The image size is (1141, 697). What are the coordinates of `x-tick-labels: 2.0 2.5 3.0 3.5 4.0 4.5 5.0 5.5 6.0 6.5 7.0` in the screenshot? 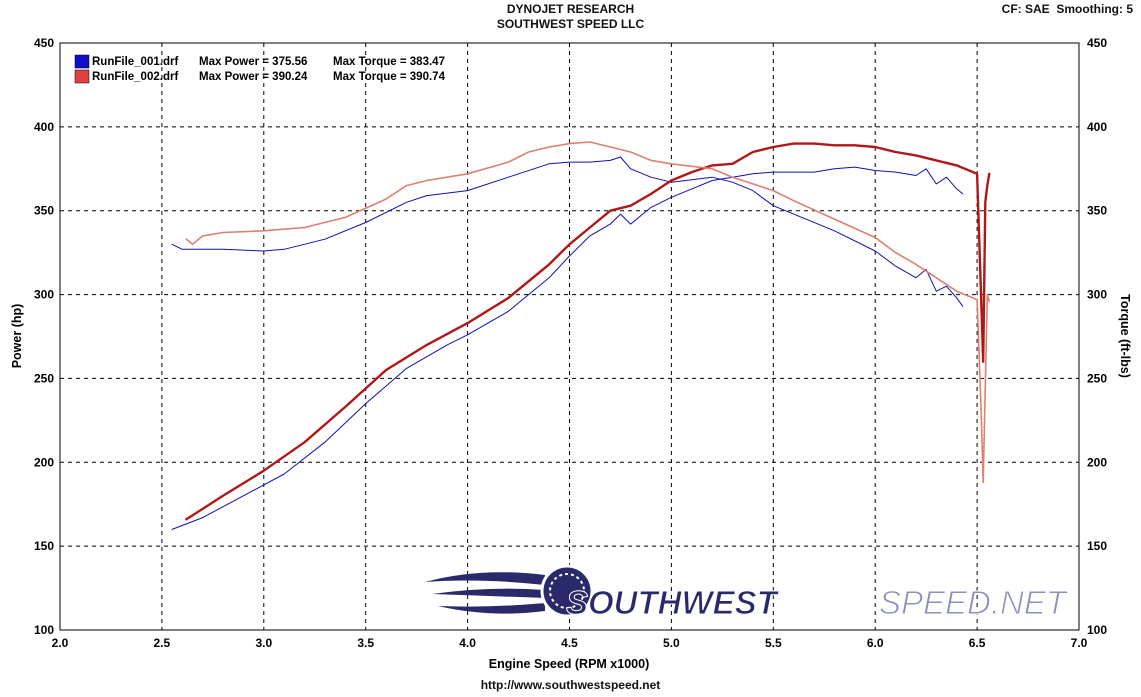 It's located at (570, 643).